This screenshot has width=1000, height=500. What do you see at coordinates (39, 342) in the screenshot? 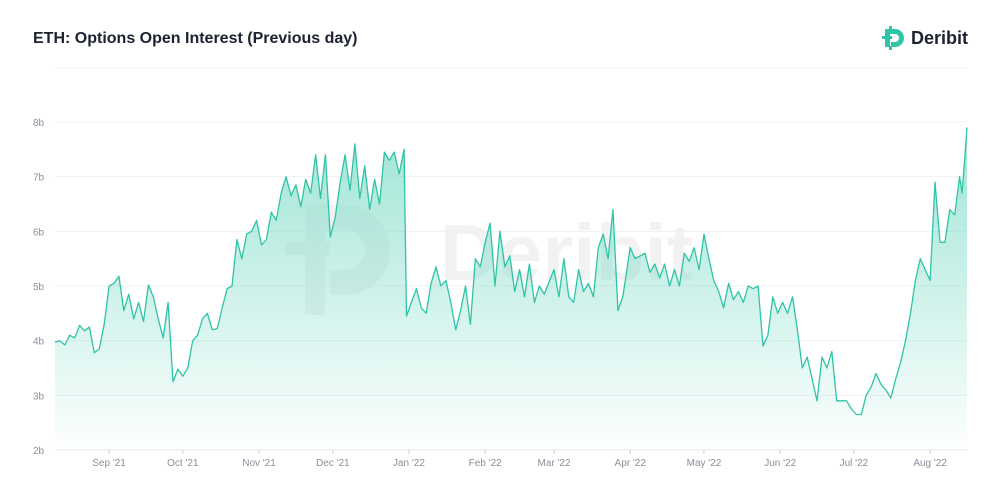
I see `y-tick-label: 4b` at bounding box center [39, 342].